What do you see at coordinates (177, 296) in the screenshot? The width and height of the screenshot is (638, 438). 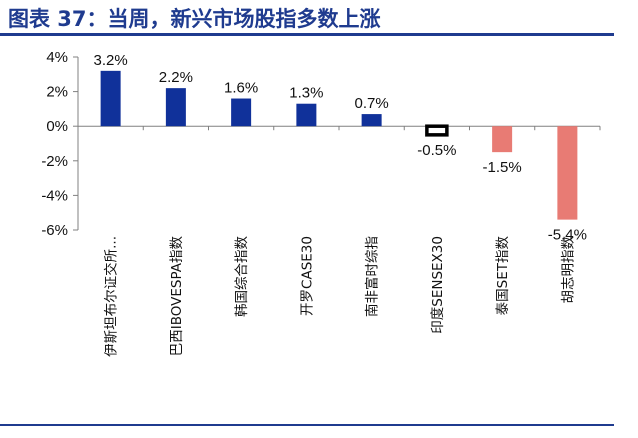 I see `category-label: 巴西IBOVESPA指数` at bounding box center [177, 296].